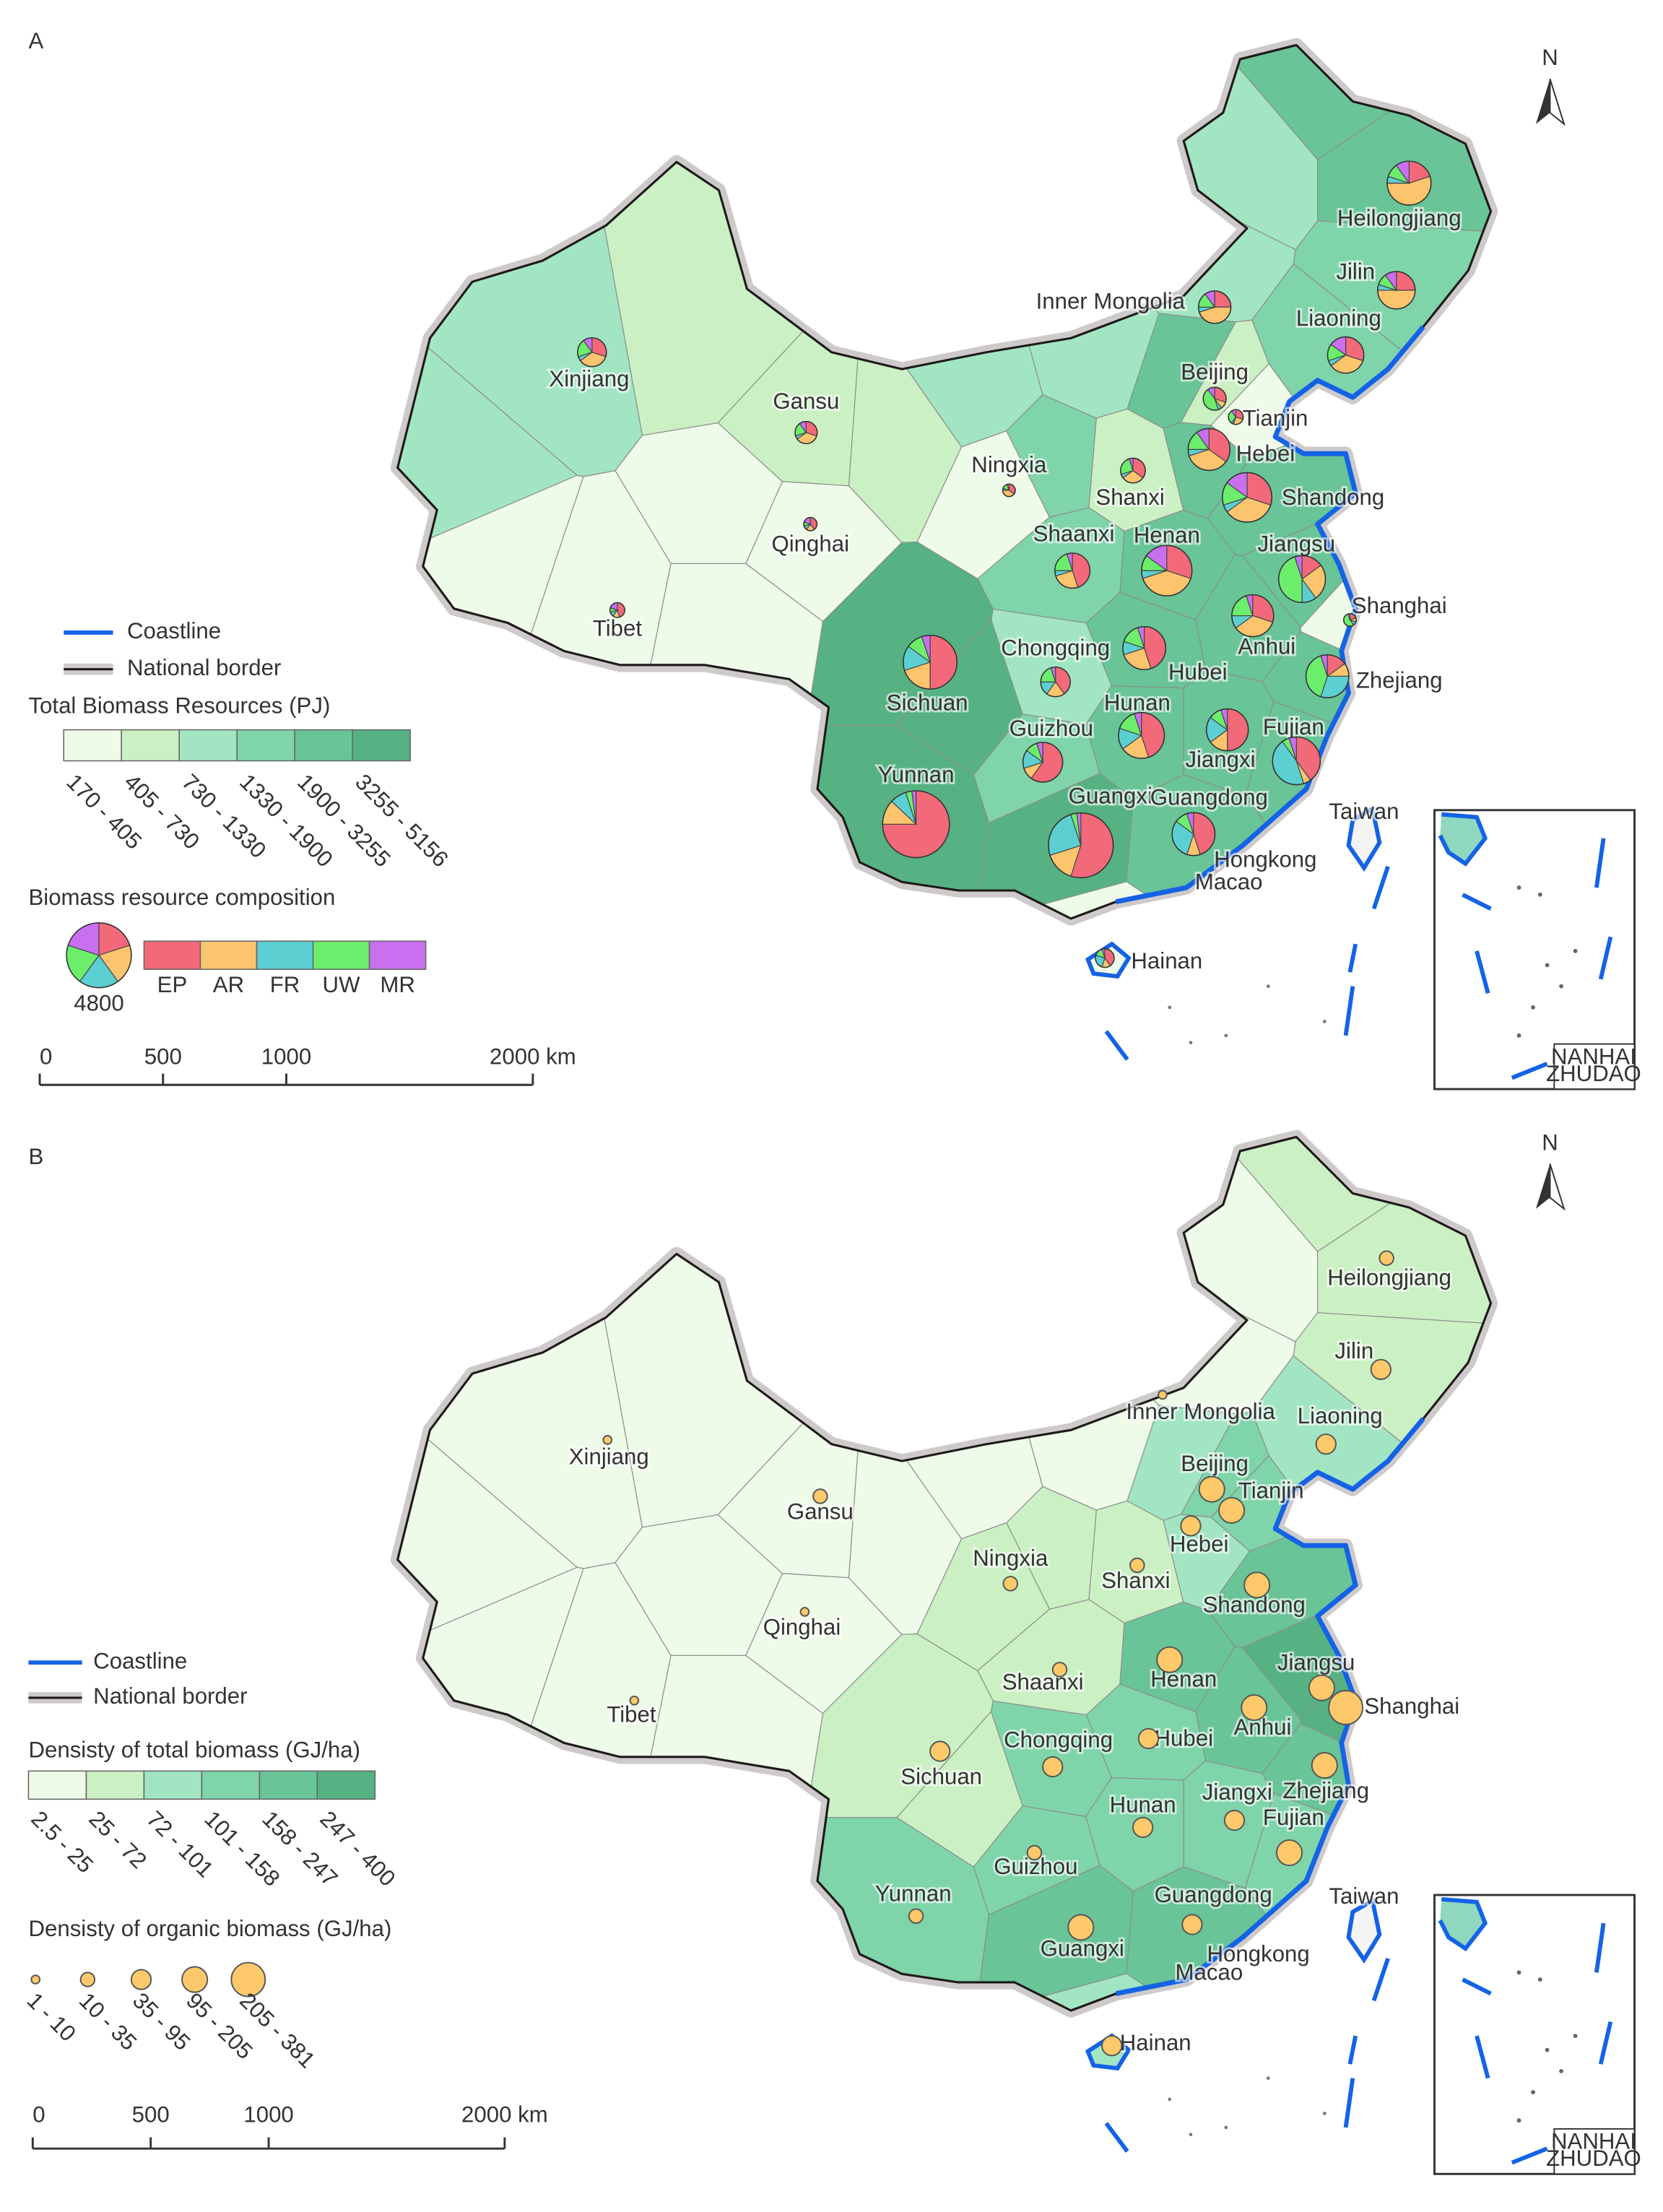 The width and height of the screenshot is (1663, 2212). I want to click on scale-label: 500, so click(163, 1057).